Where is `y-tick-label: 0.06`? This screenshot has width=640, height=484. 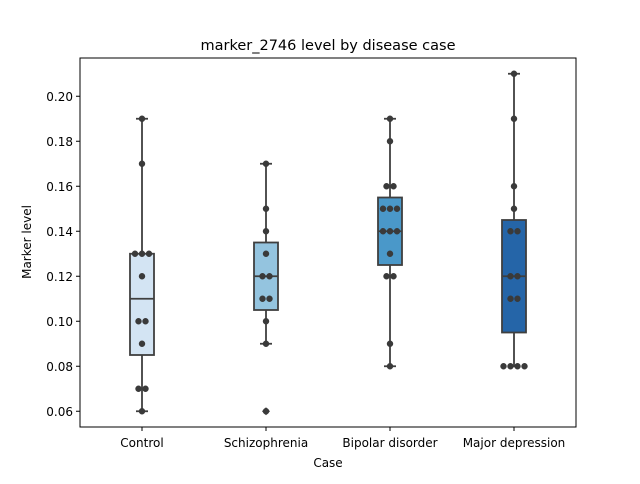
y-tick-label: 0.06 is located at coordinates (59, 412).